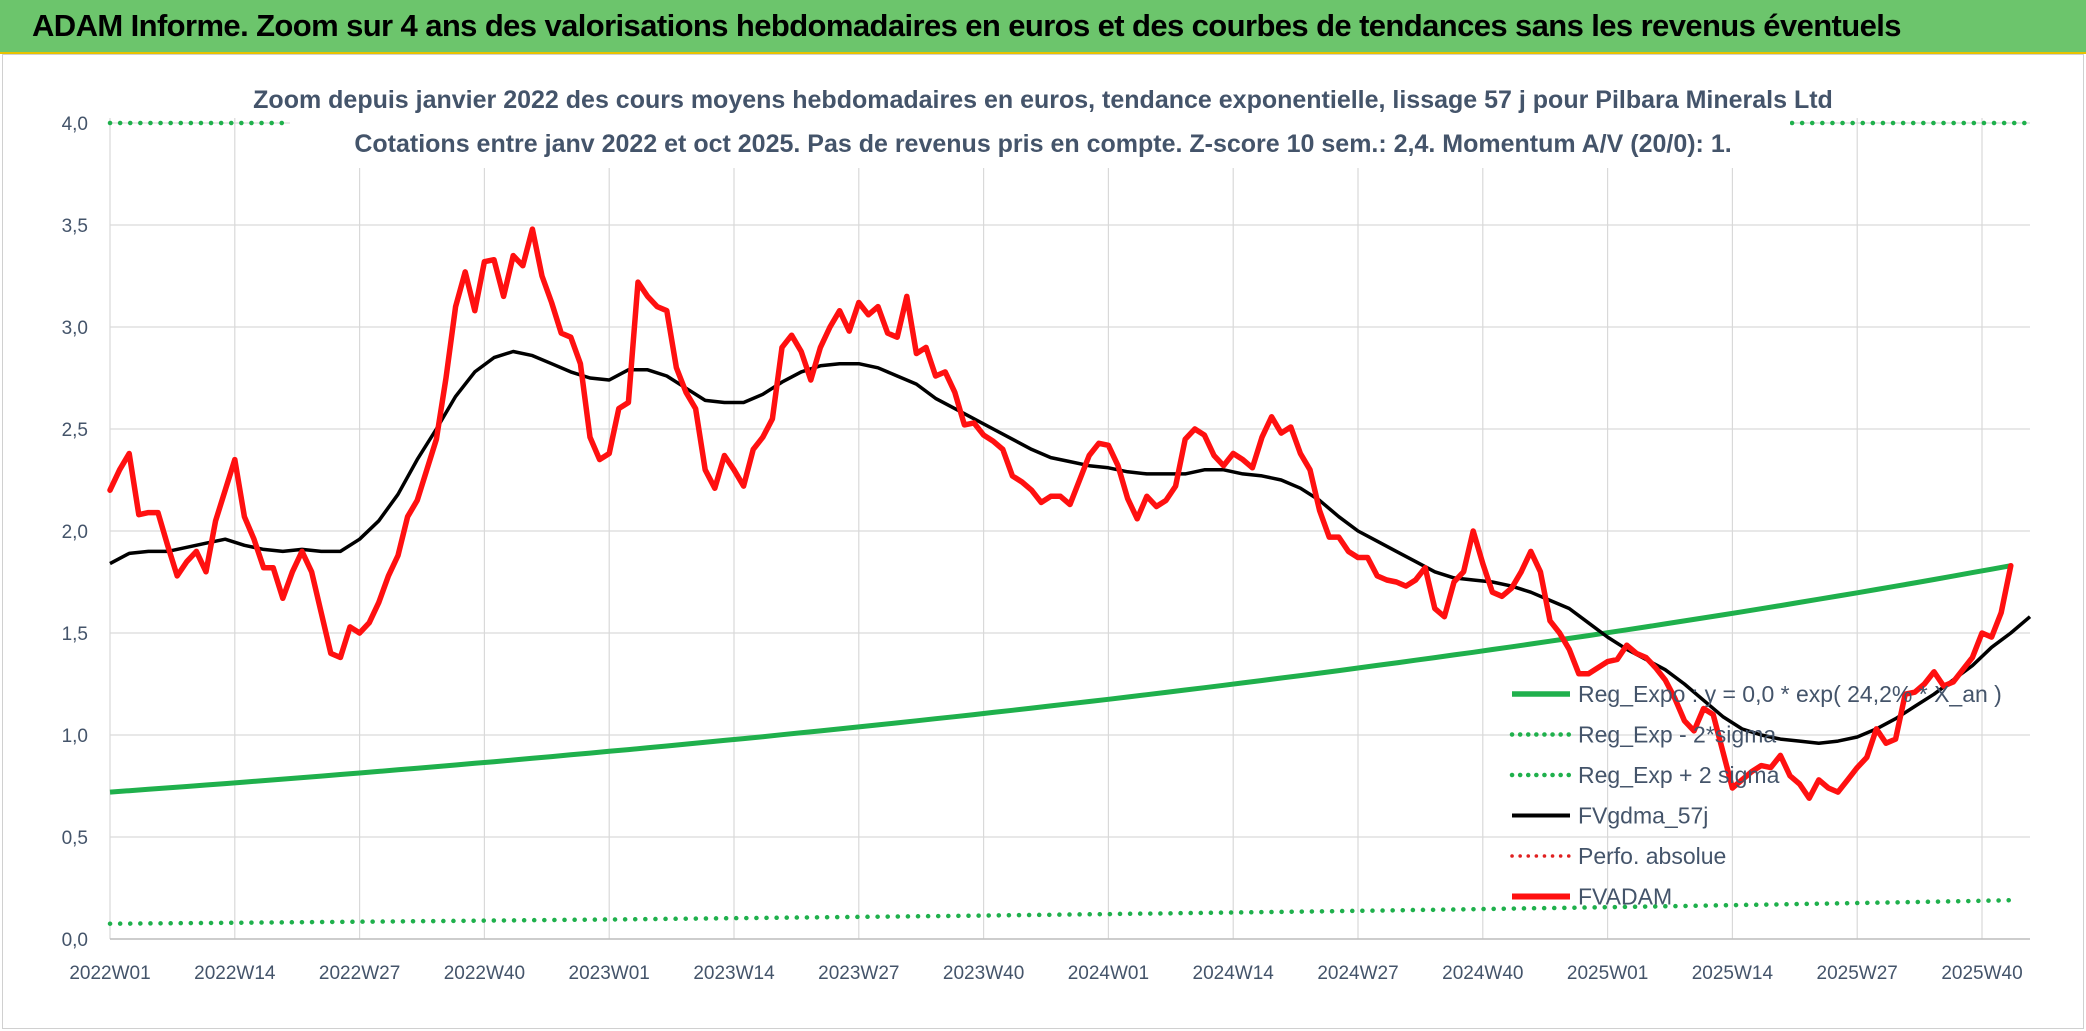 This screenshot has height=1031, width=2086. Describe the element at coordinates (734, 973) in the screenshot. I see `x-tick-label: 2023W14` at that location.